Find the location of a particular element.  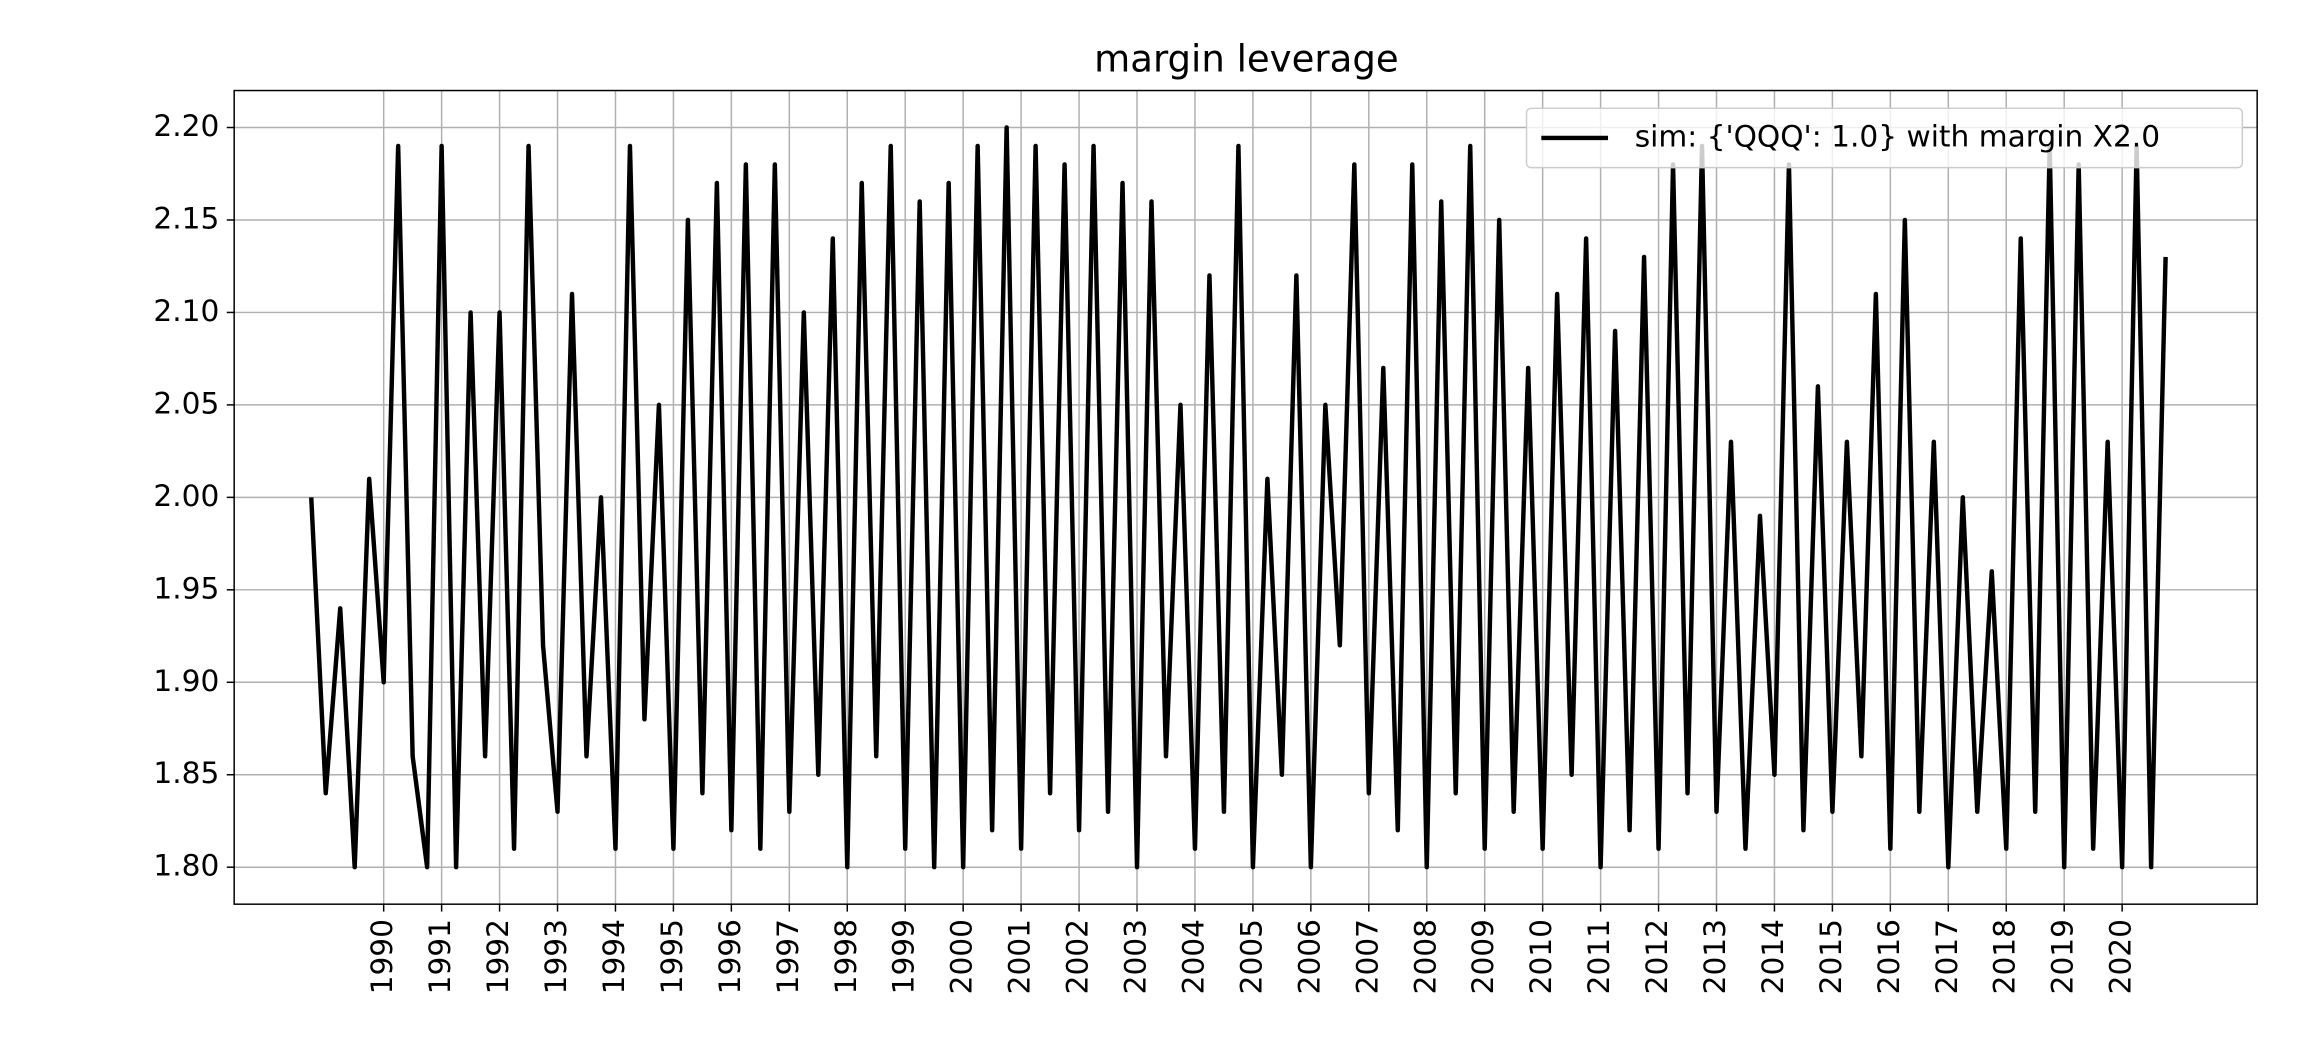

x-tick-label: 1992 is located at coordinates (497, 956).